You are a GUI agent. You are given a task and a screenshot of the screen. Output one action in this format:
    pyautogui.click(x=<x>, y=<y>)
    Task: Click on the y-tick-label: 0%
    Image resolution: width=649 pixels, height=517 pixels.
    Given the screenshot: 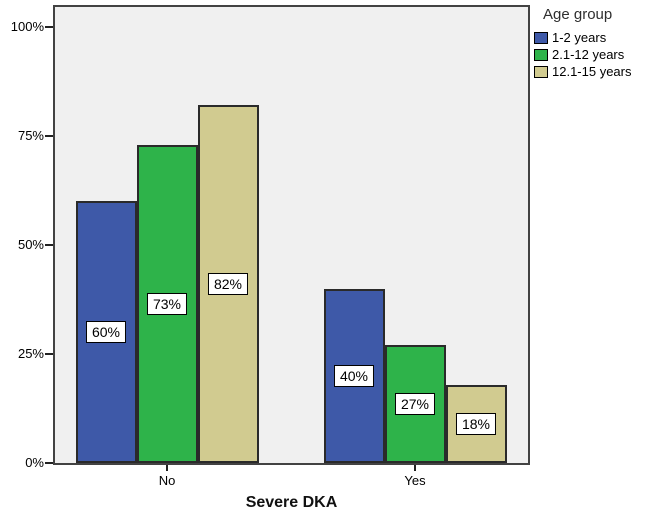 What is the action you would take?
    pyautogui.click(x=34, y=462)
    